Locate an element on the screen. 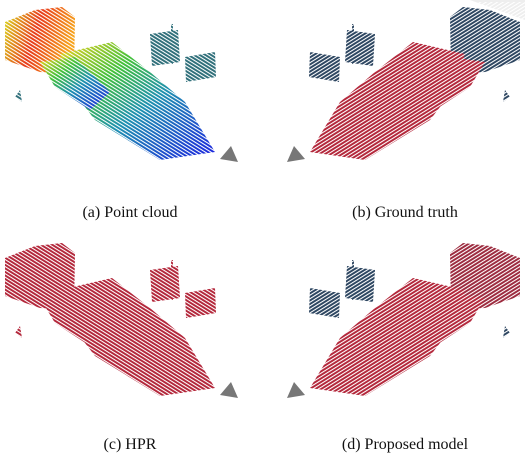 The image size is (525, 459). caption: (a) Point cloud is located at coordinates (129, 212).